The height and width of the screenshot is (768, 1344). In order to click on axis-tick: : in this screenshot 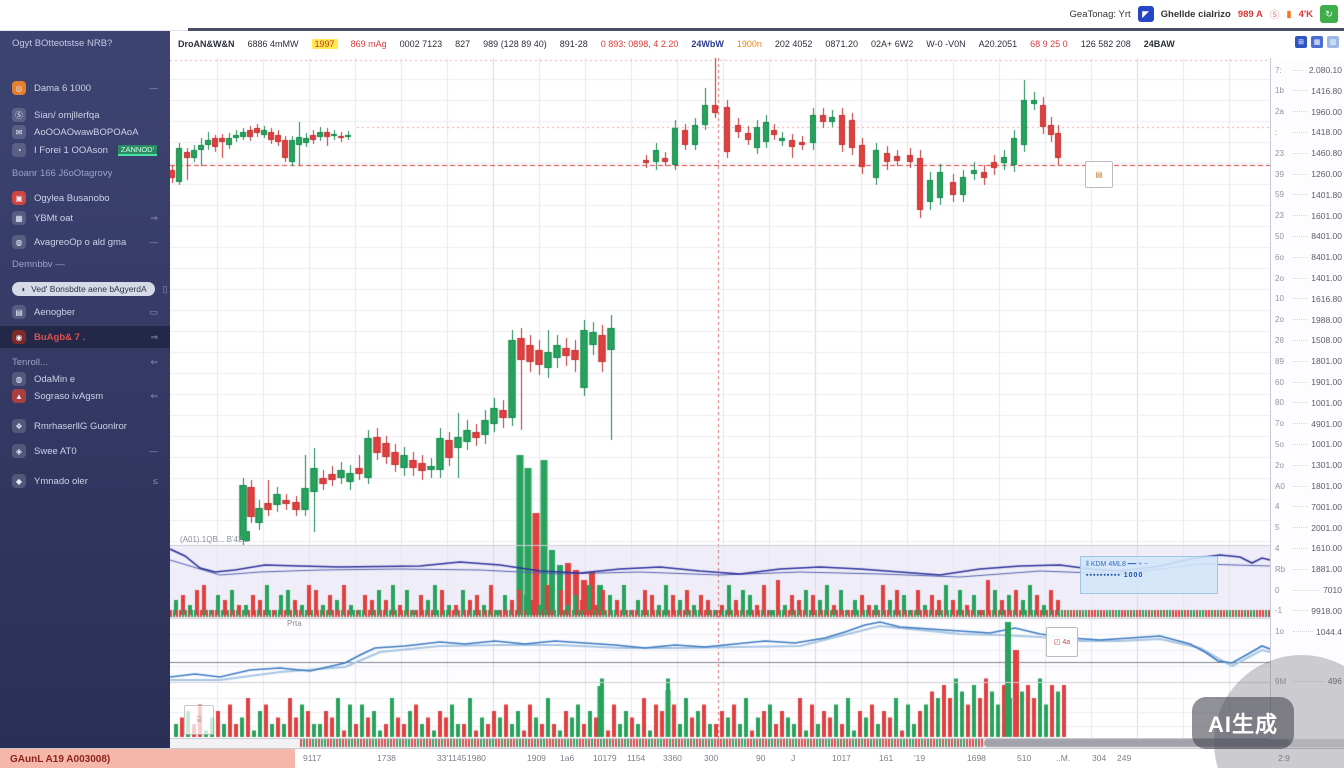, I will do `click(1276, 132)`.